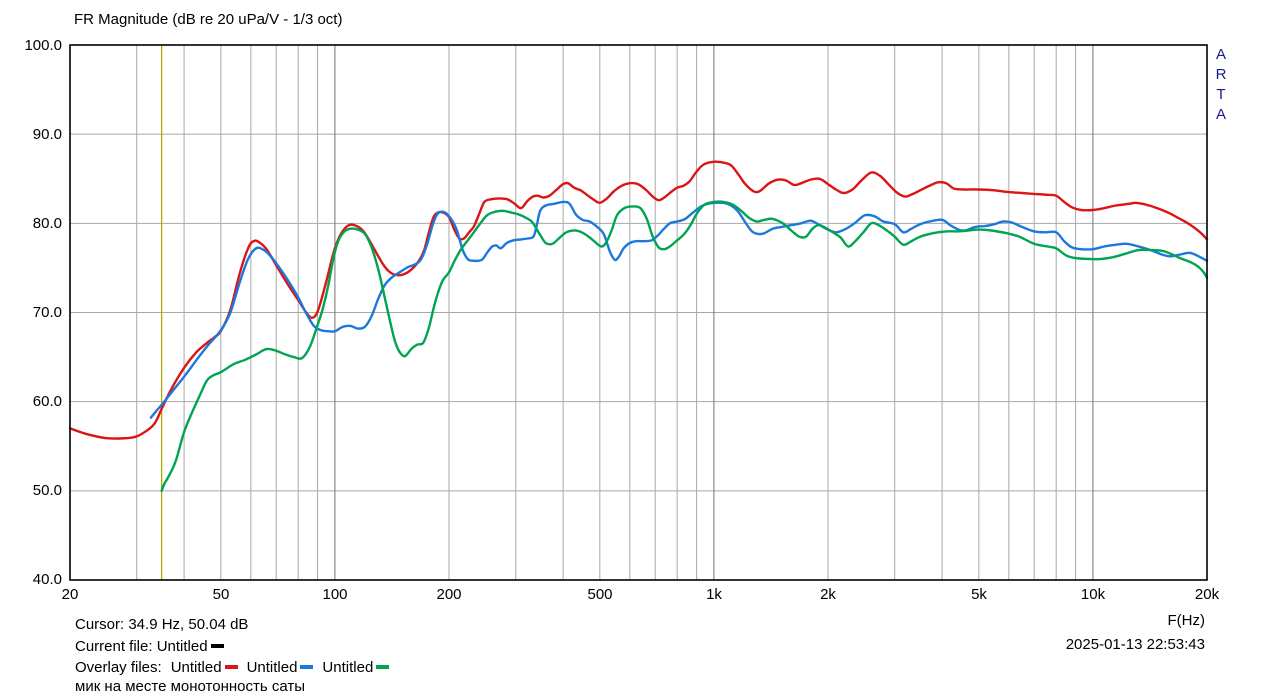 The image size is (1279, 699). Describe the element at coordinates (217, 646) in the screenshot. I see `current-file-legend-dash` at that location.